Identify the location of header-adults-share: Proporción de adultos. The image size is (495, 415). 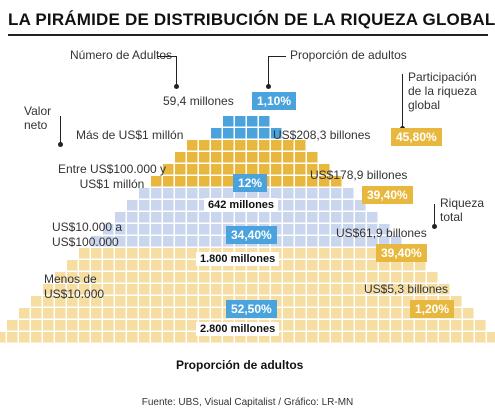
(348, 55).